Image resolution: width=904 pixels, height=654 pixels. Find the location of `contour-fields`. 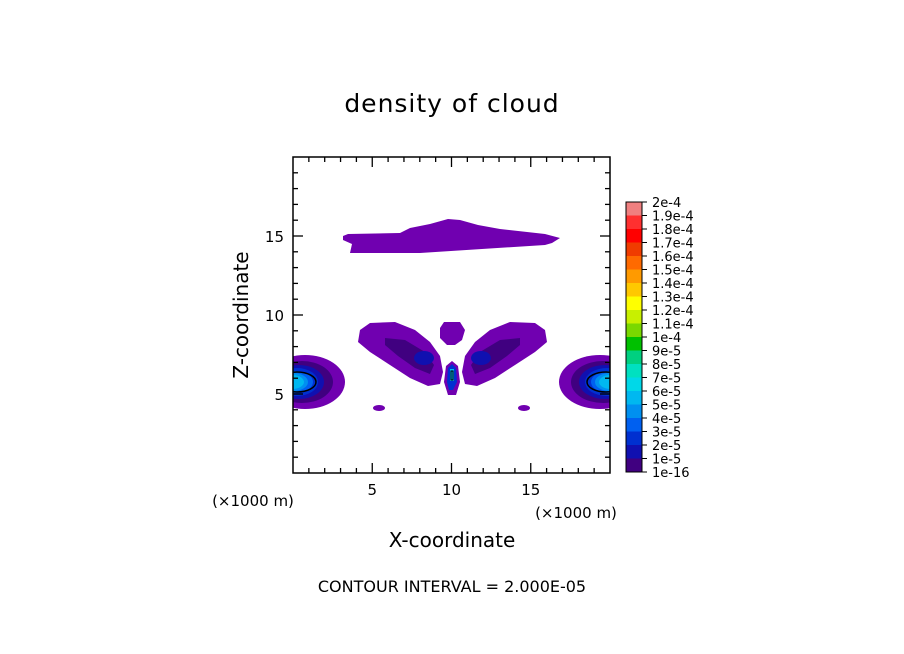

contour-fields is located at coordinates (451, 315).